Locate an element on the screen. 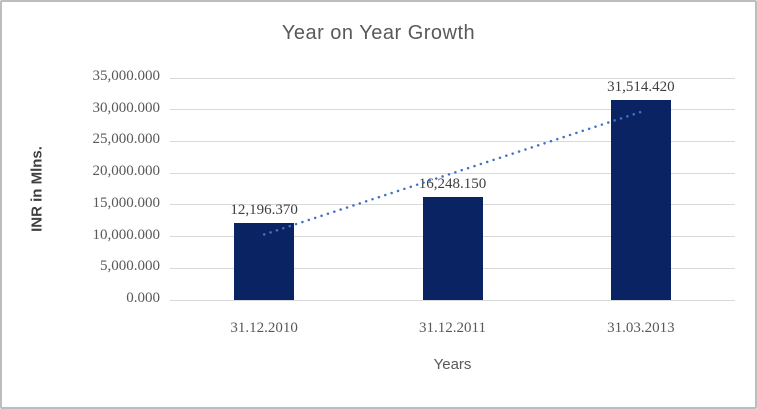  data-label: 16,248.150 is located at coordinates (452, 183).